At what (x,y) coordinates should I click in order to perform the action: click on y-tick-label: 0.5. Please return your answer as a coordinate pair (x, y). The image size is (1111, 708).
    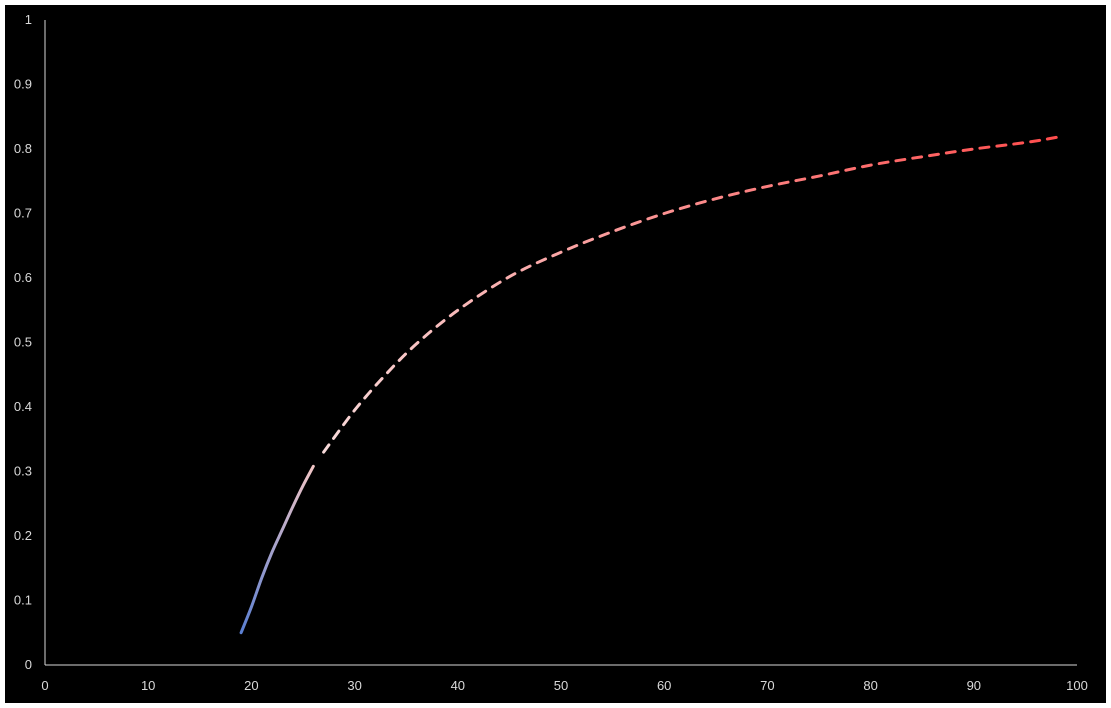
    Looking at the image, I should click on (23, 342).